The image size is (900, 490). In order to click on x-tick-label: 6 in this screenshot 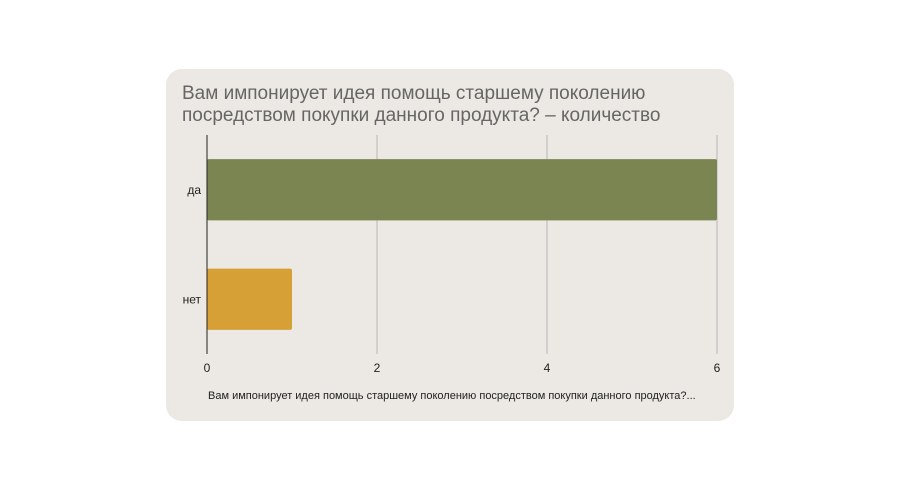, I will do `click(717, 368)`.